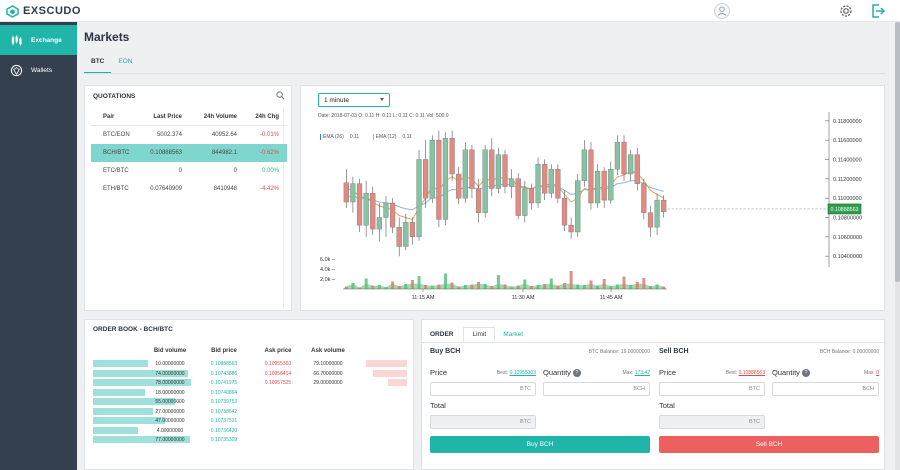 This screenshot has height=470, width=900. Describe the element at coordinates (849, 352) in the screenshot. I see `sell-balance: BCH Balance: 0.00000000` at that location.